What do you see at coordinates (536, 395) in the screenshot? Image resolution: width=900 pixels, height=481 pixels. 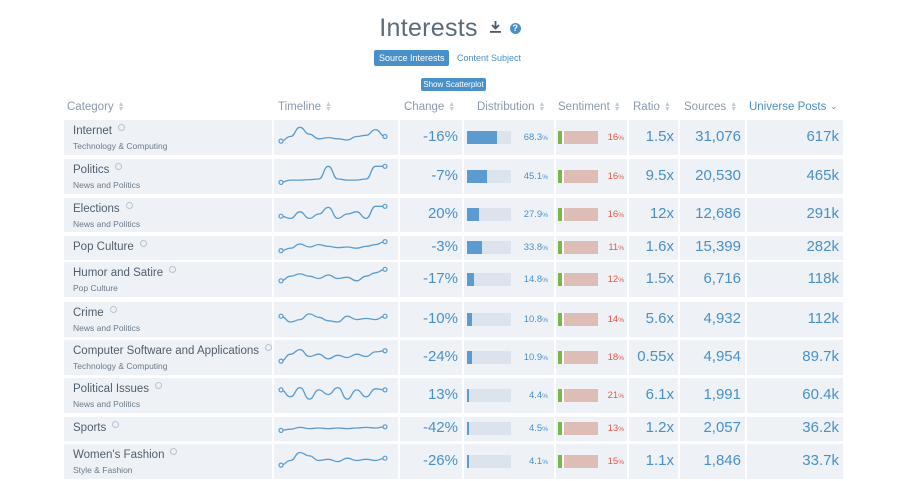 I see `distribution-number: 4.4` at bounding box center [536, 395].